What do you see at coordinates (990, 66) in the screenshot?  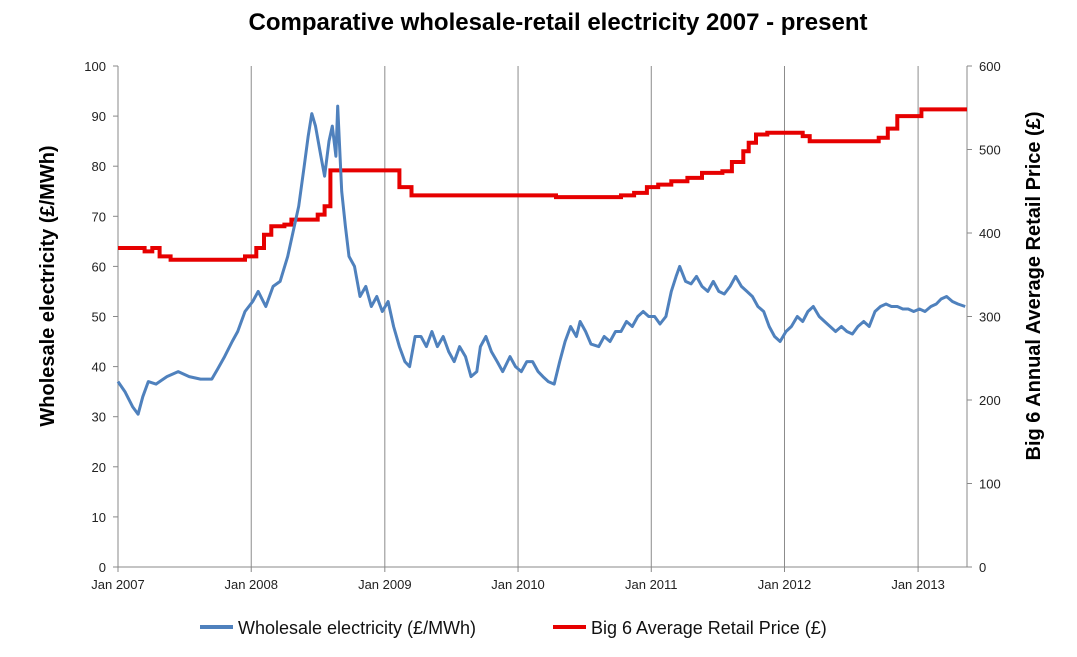 I see `y2-tick-label: 600` at bounding box center [990, 66].